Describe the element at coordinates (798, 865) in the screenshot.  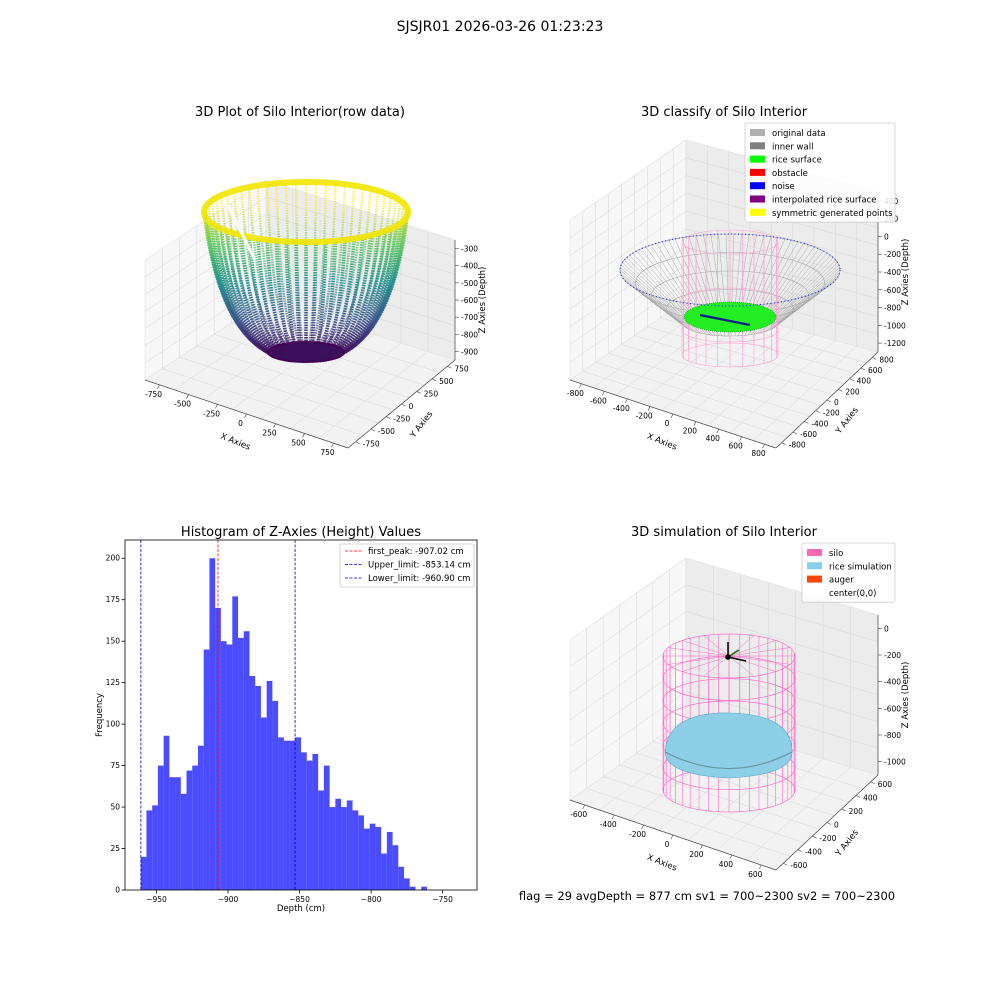
I see `y-tick-label: -600` at that location.